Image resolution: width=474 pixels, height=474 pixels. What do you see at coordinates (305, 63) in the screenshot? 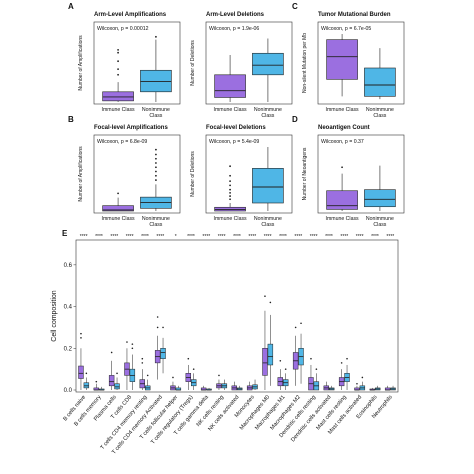
I see `y-axis-label: Non-silent Mutation per Mb` at bounding box center [305, 63].